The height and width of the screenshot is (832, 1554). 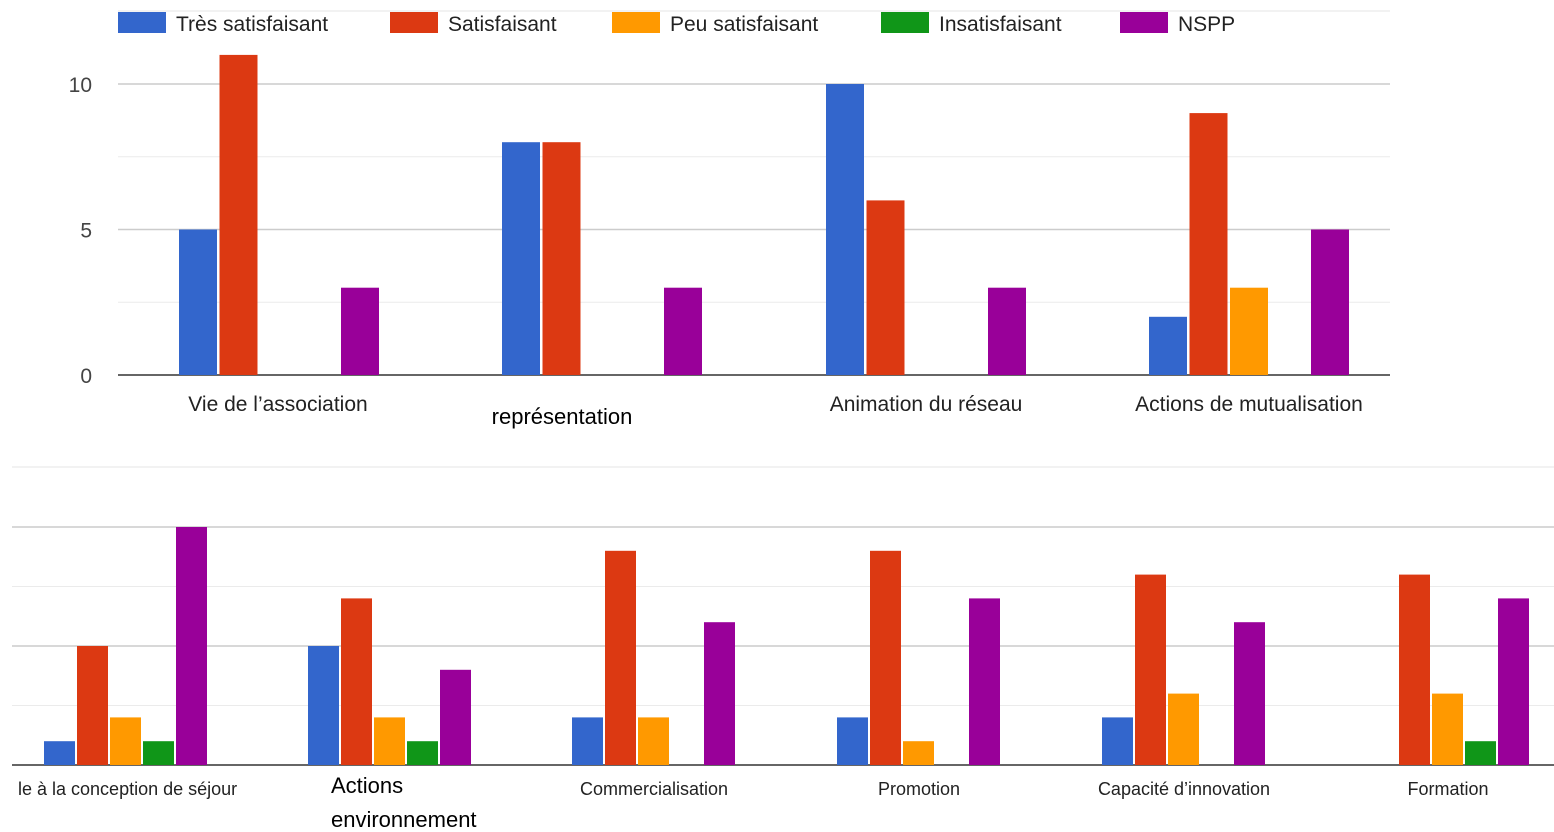 What do you see at coordinates (1168, 345) in the screenshot?
I see `bar-actions-de-mutualisation-tres-satisfaisant` at bounding box center [1168, 345].